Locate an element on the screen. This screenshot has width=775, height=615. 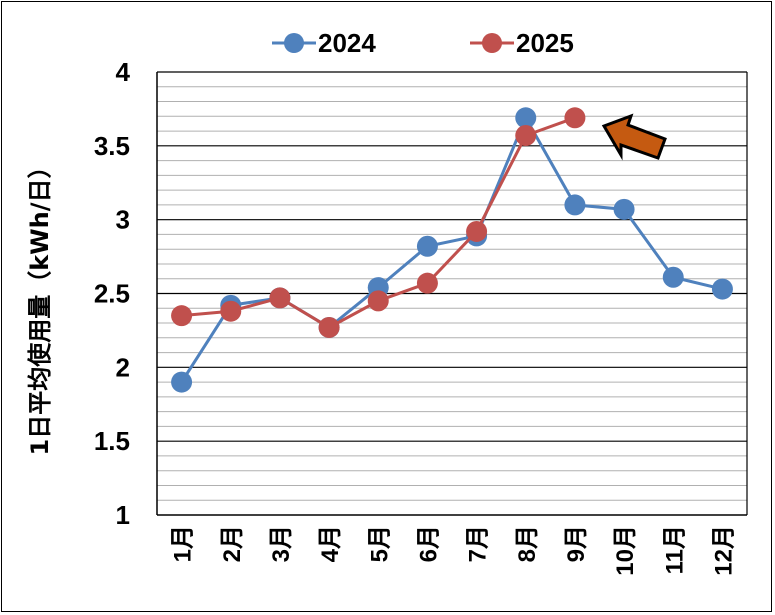
y-tick-labels: 1 1.5 2 2.5 3 3.5 4 is located at coordinates (112, 293).